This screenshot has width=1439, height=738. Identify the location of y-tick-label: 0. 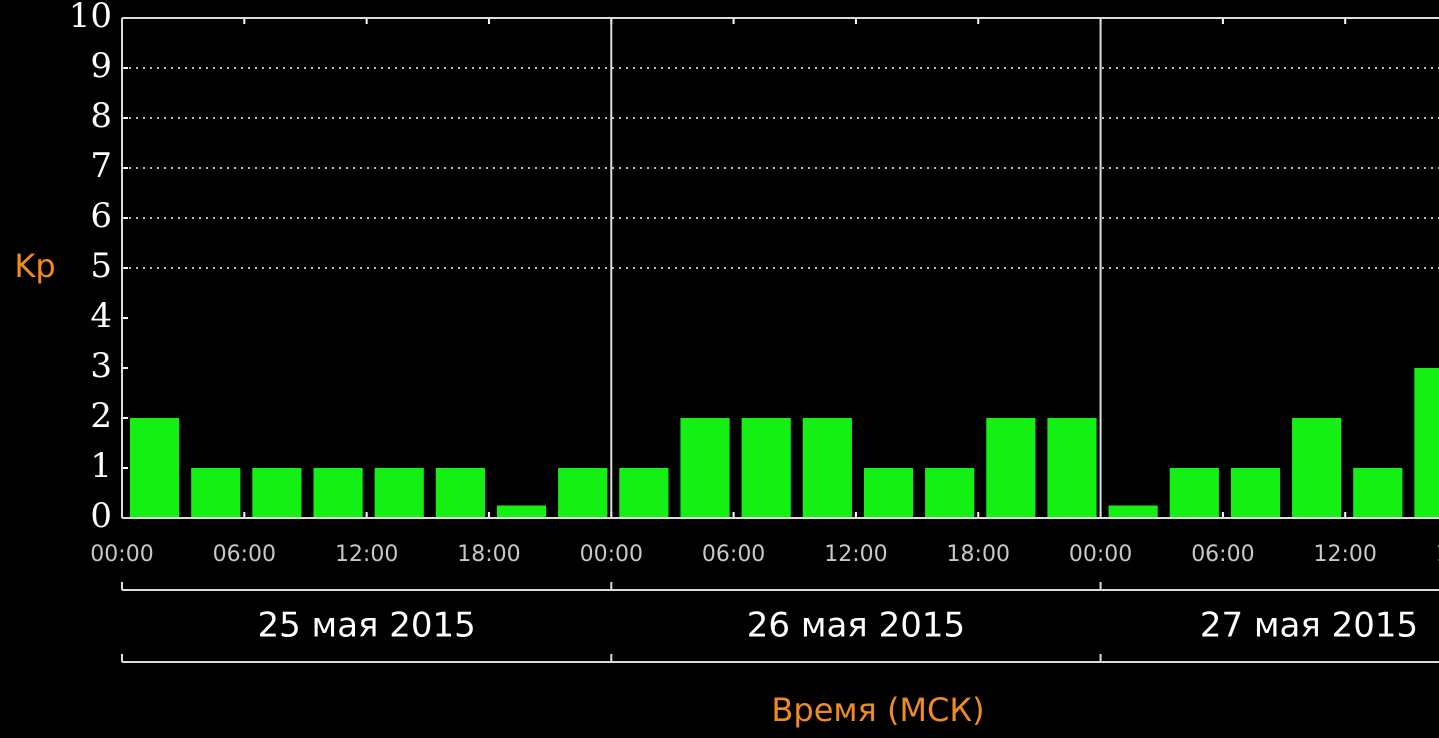
(101, 516).